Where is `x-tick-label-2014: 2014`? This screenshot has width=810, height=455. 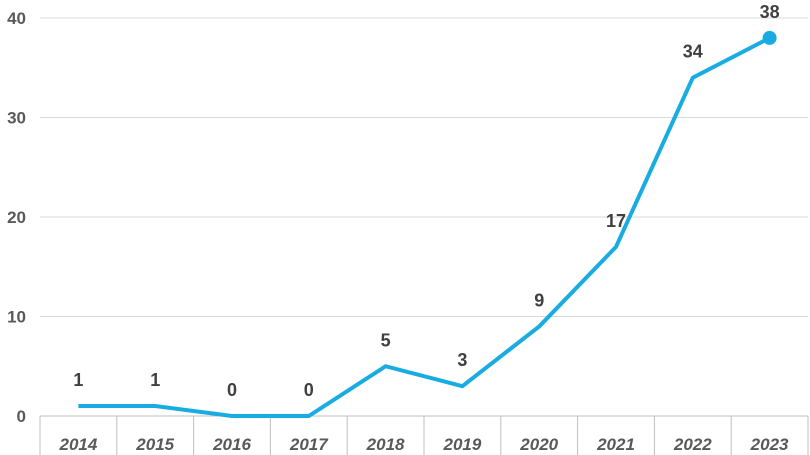
x-tick-label-2014: 2014 is located at coordinates (77, 444).